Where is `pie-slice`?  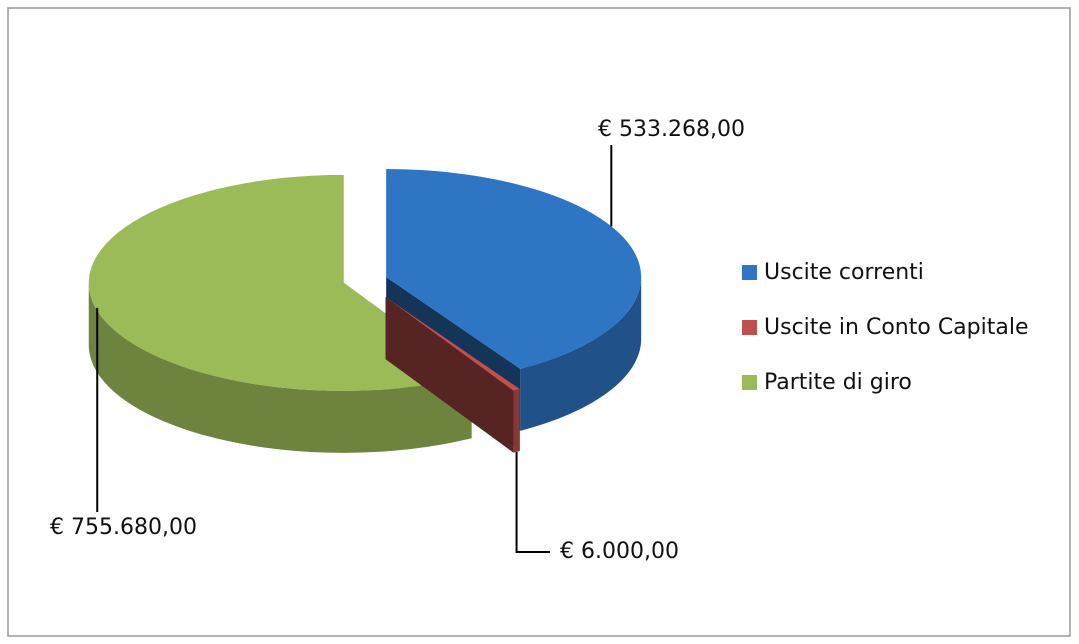
pie-slice is located at coordinates (452, 375).